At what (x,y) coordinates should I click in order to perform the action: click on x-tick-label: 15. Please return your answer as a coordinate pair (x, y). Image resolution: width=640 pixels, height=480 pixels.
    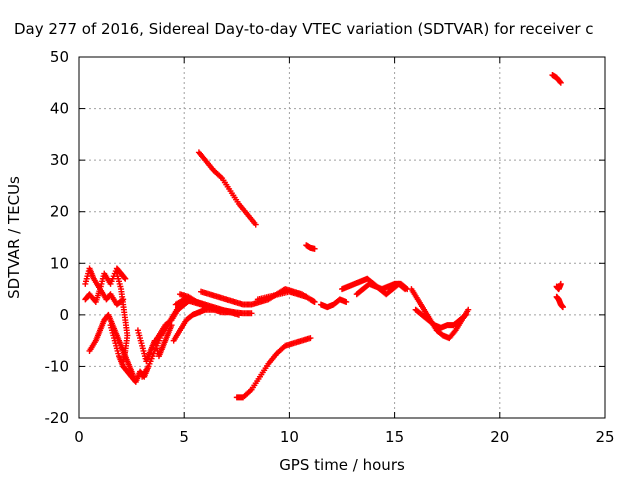
    Looking at the image, I should click on (394, 437).